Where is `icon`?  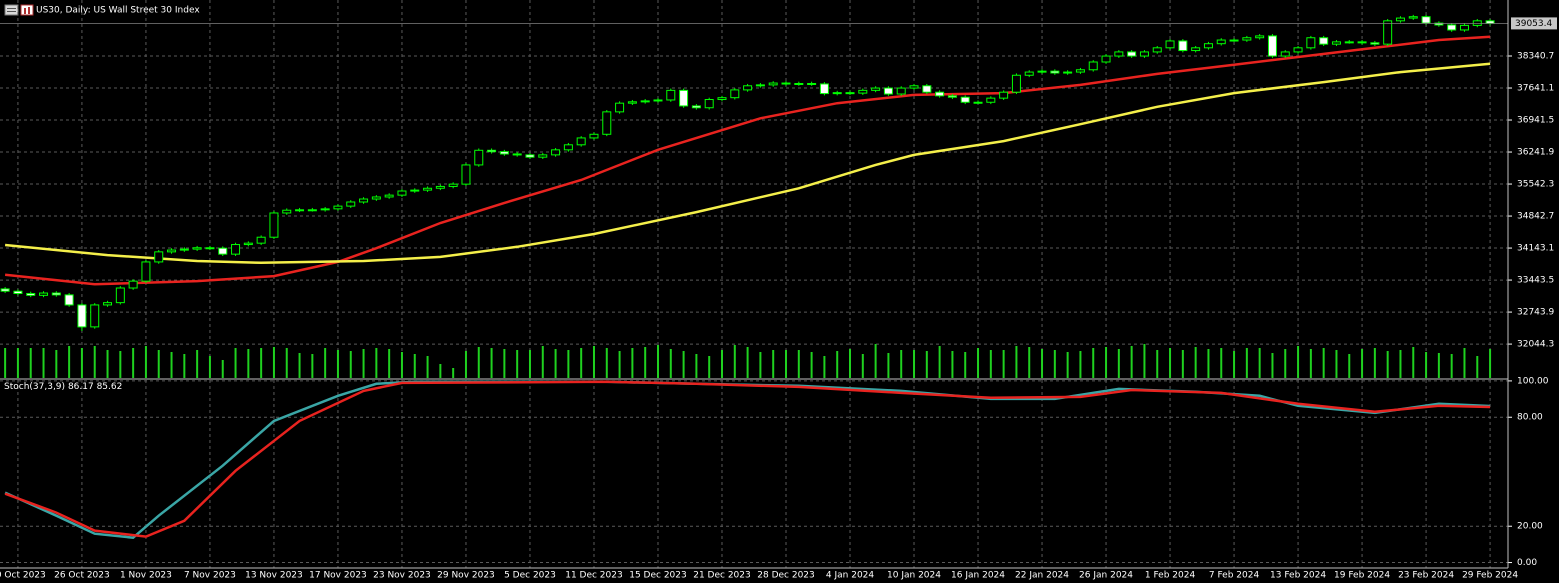 icon is located at coordinates (27, 10).